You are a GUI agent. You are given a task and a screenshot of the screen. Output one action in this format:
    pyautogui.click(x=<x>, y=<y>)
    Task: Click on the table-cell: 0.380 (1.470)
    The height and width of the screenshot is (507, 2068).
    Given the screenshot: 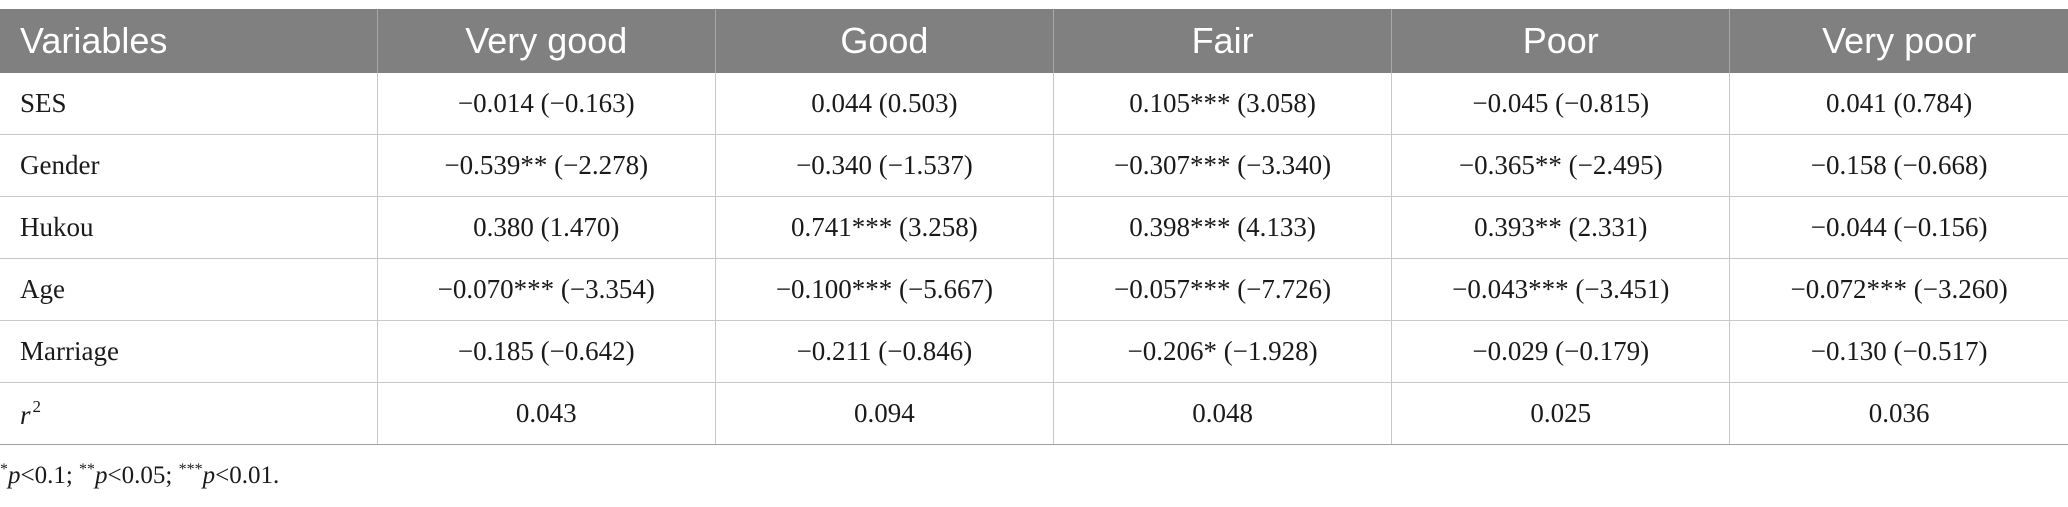 What is the action you would take?
    pyautogui.click(x=546, y=227)
    